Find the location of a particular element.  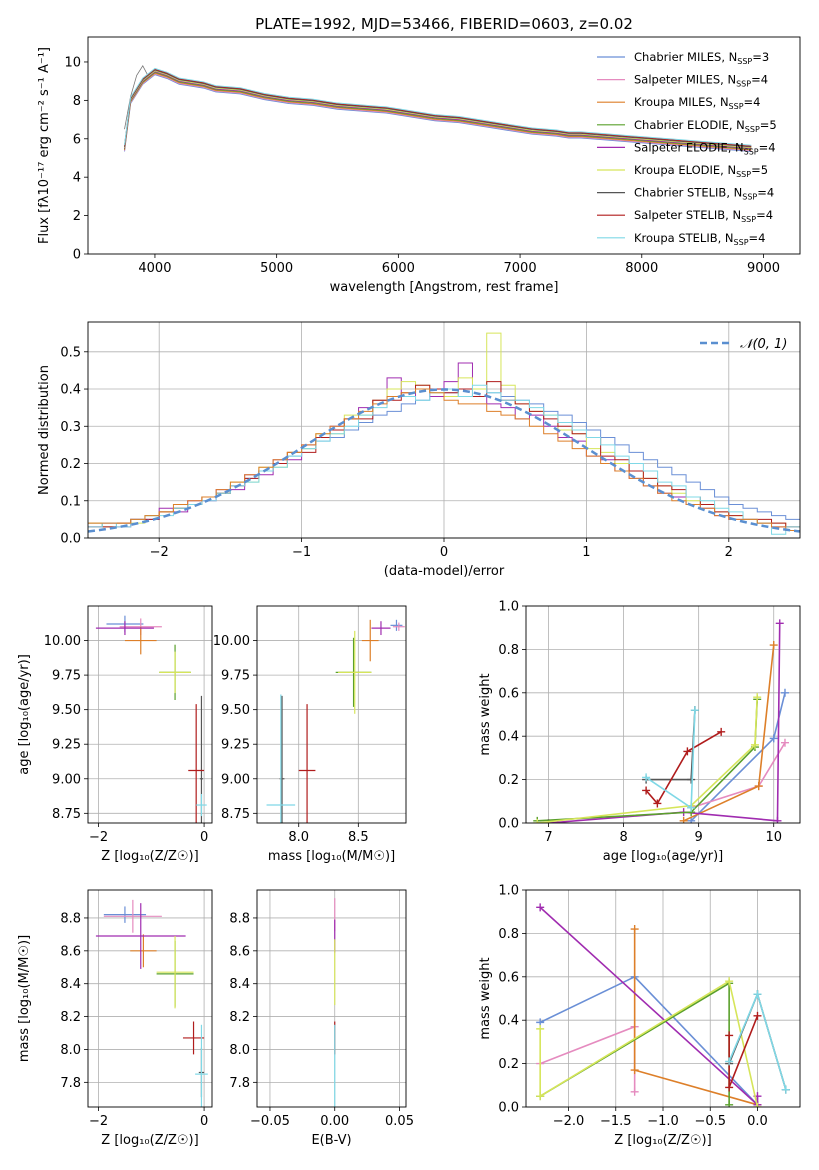

y-tick-label: 10 is located at coordinates (72, 62).